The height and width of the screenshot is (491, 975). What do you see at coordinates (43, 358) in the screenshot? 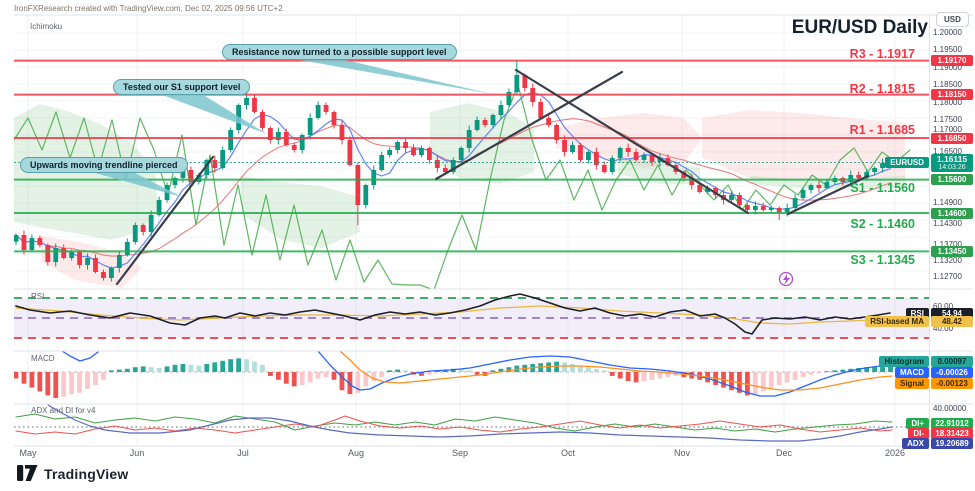
I see `indicator-label-macd: MACD` at bounding box center [43, 358].